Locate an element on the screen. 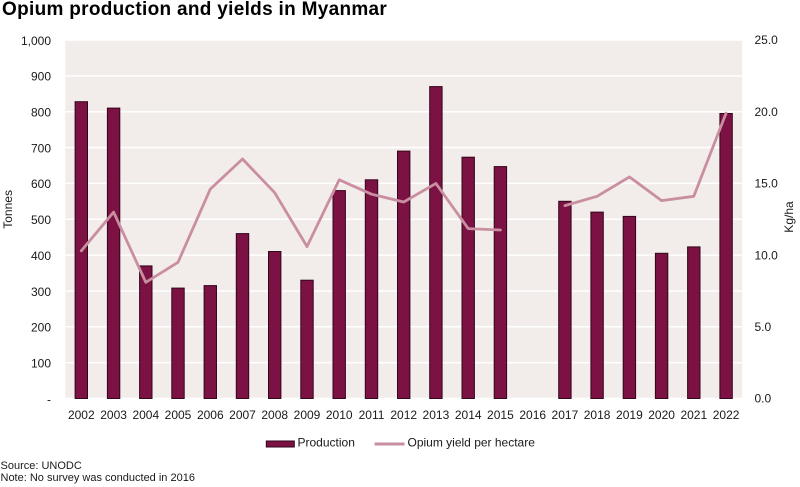  svg-text: 2016 is located at coordinates (532, 415).